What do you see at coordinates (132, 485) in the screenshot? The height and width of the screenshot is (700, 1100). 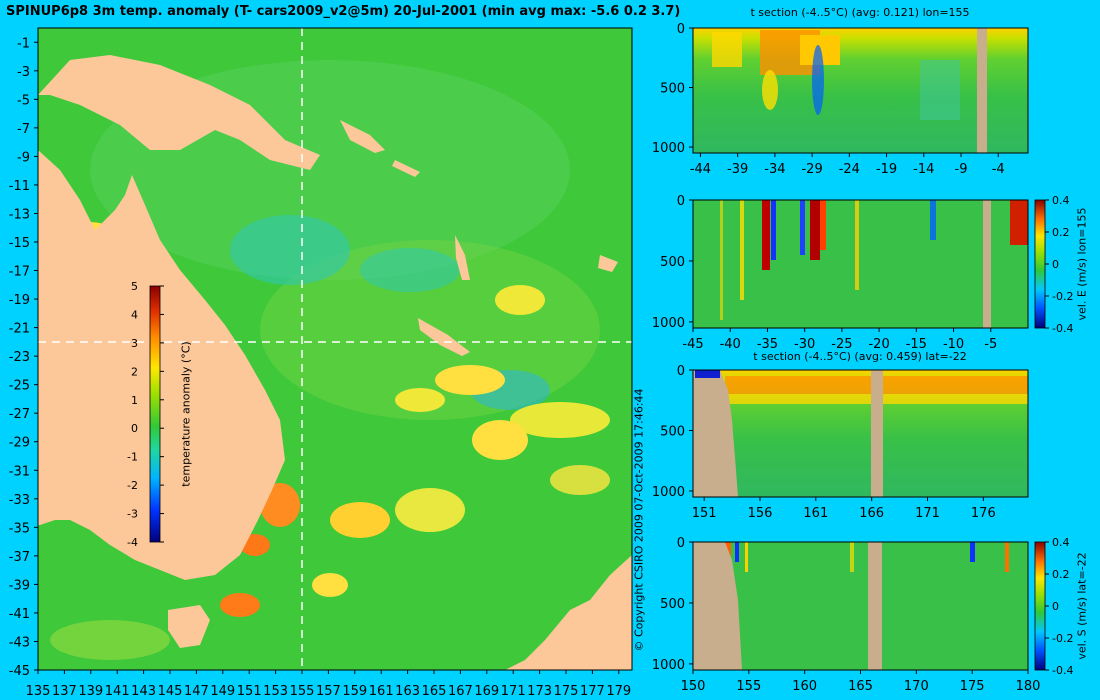 I see `colorbar-tick-label: -2` at bounding box center [132, 485].